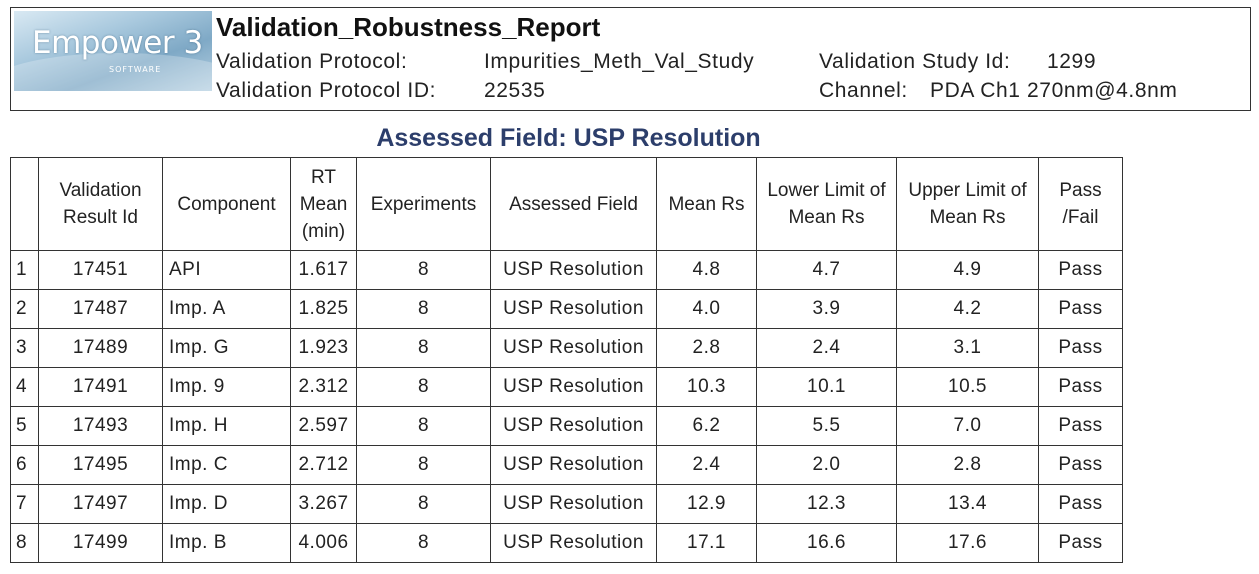  I want to click on component: Imp. B, so click(226, 543).